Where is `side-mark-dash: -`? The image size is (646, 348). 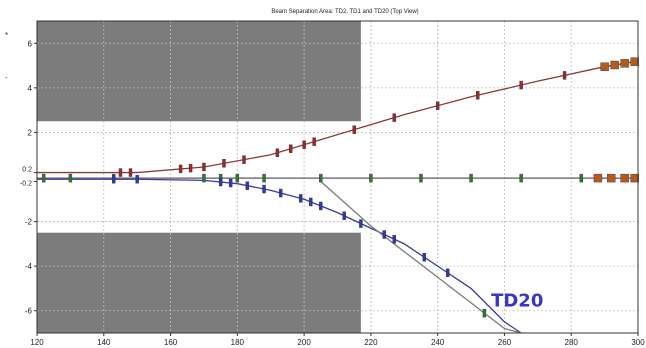
side-mark-dash: - is located at coordinates (6, 77).